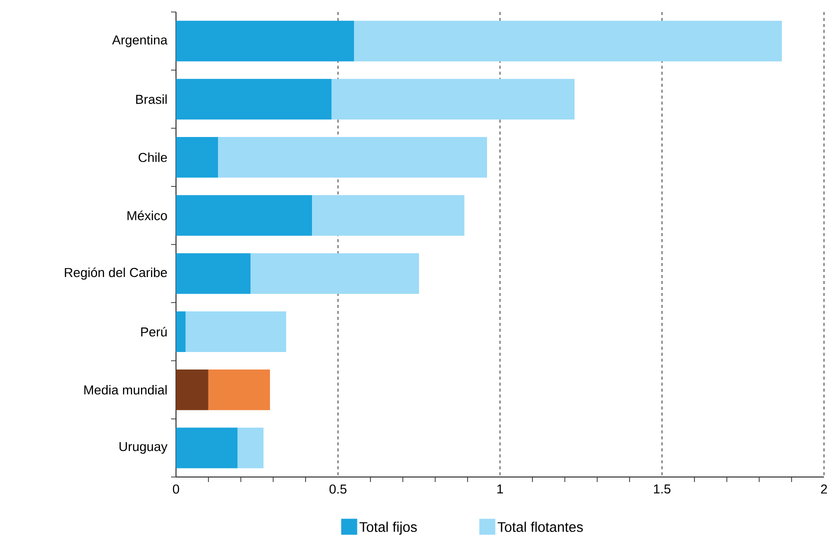 The height and width of the screenshot is (541, 839). Describe the element at coordinates (144, 448) in the screenshot. I see `y-tick-label: Uruguay` at that location.